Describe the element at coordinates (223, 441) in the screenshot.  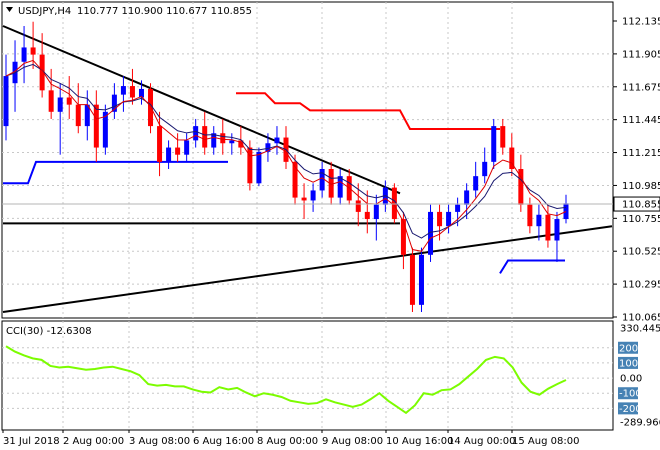
I see `time-tick-label: 6 Aug 16:00` at that location.